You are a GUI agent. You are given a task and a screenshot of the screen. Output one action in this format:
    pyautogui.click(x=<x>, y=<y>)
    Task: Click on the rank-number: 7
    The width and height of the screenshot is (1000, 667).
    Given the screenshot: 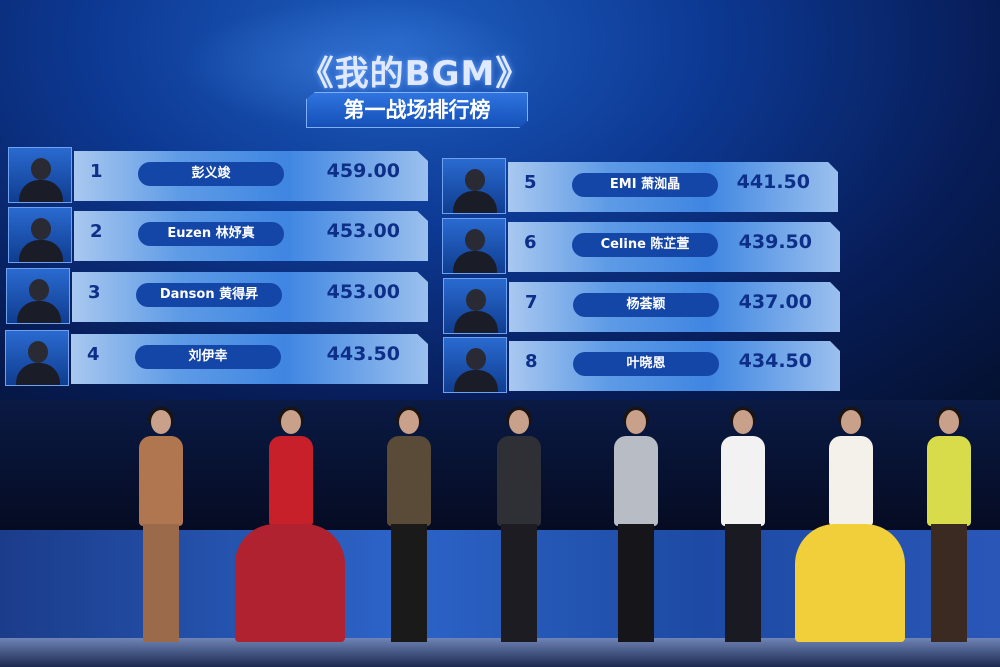 What is the action you would take?
    pyautogui.click(x=531, y=302)
    